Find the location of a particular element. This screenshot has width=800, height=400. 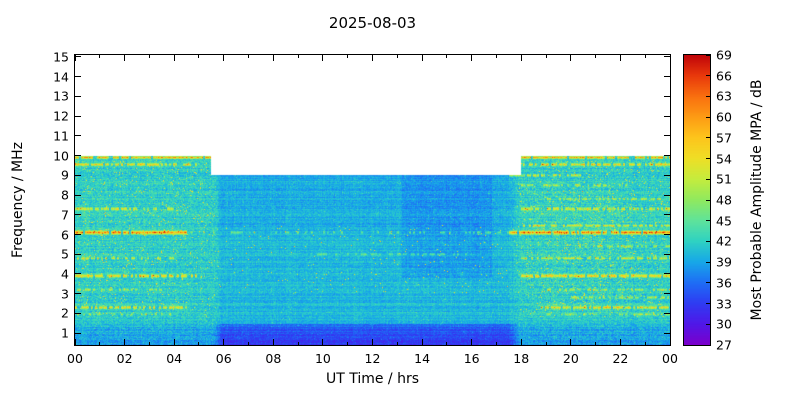

x-tick-label: 14 is located at coordinates (422, 358).